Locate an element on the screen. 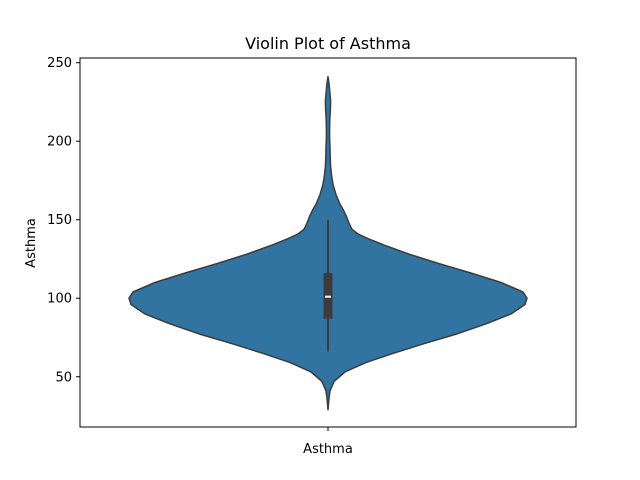 The image size is (640, 480). x-tick-label: Asthma is located at coordinates (328, 449).